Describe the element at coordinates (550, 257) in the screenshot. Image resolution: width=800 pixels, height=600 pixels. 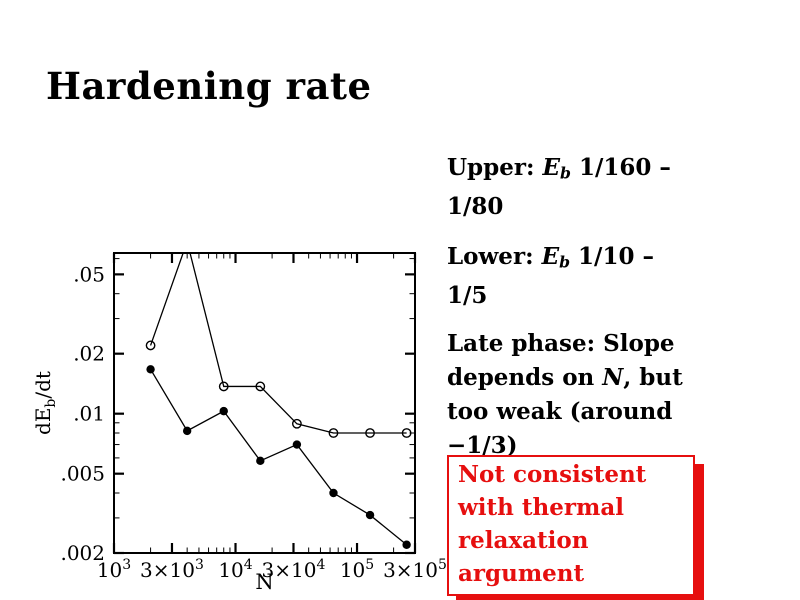
I see `text-line: Lower: Eb 1/10 –` at that location.